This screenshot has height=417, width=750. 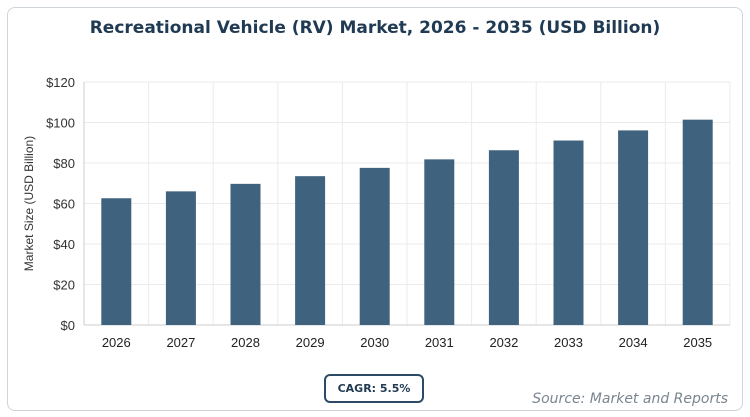 What do you see at coordinates (633, 227) in the screenshot?
I see `bar-2034` at bounding box center [633, 227].